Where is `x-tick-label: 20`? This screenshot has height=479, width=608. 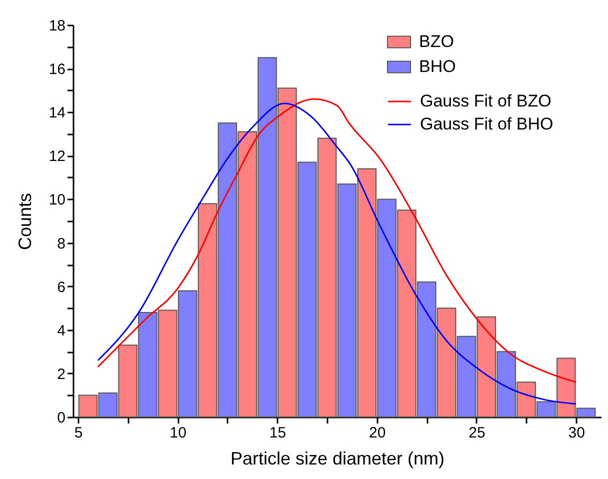
x-tick-label: 20 is located at coordinates (377, 433).